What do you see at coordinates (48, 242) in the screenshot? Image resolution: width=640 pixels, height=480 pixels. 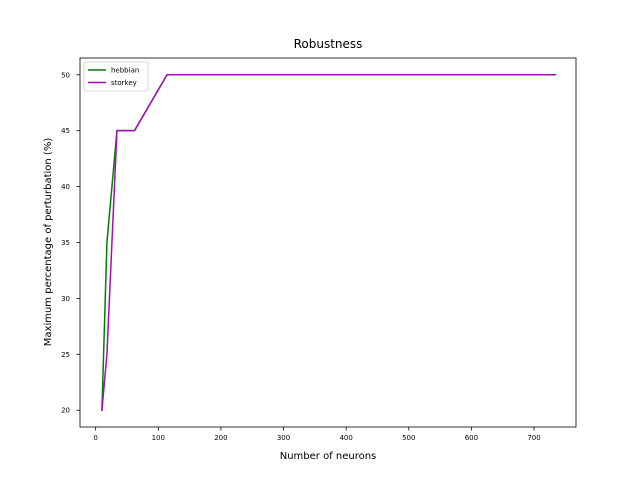 I see `y-axis-label: Maximum percentage of perturbation (%)` at bounding box center [48, 242].